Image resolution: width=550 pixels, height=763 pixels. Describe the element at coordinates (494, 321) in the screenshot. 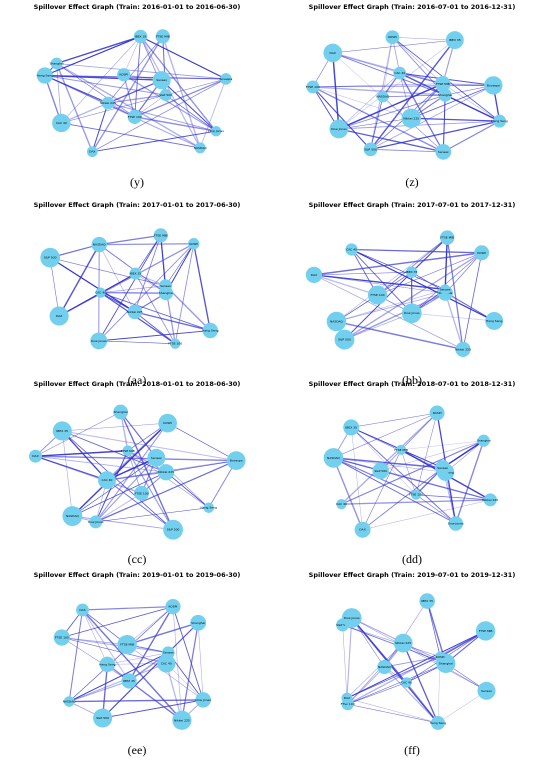

I see `node-label: Hang Seng` at that location.